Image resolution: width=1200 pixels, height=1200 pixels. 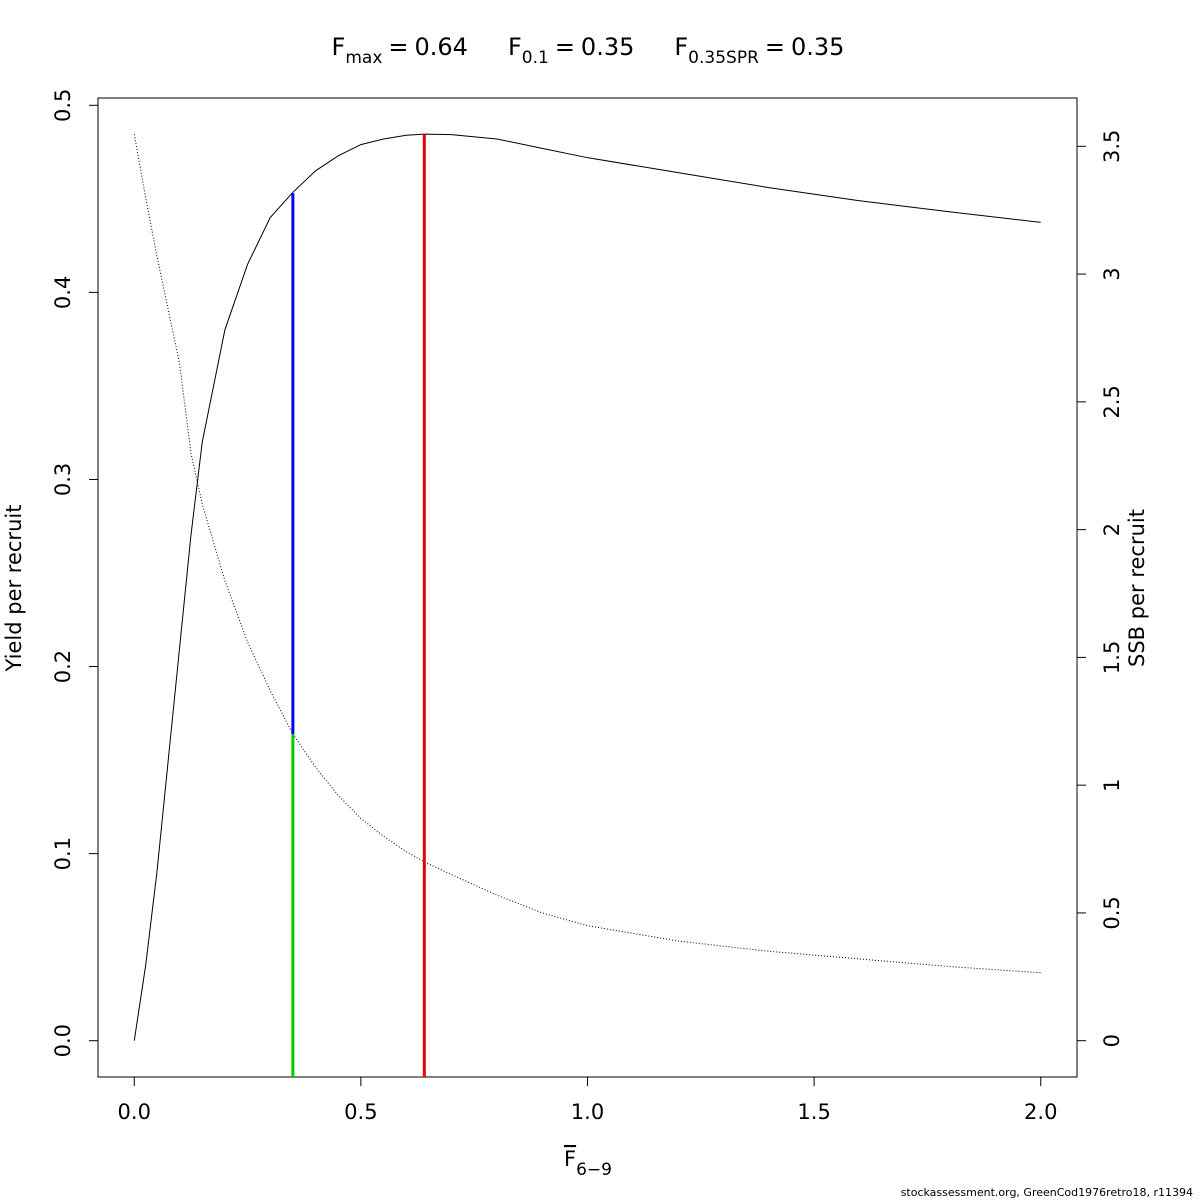 I want to click on title-value: 0.64, so click(x=441, y=47).